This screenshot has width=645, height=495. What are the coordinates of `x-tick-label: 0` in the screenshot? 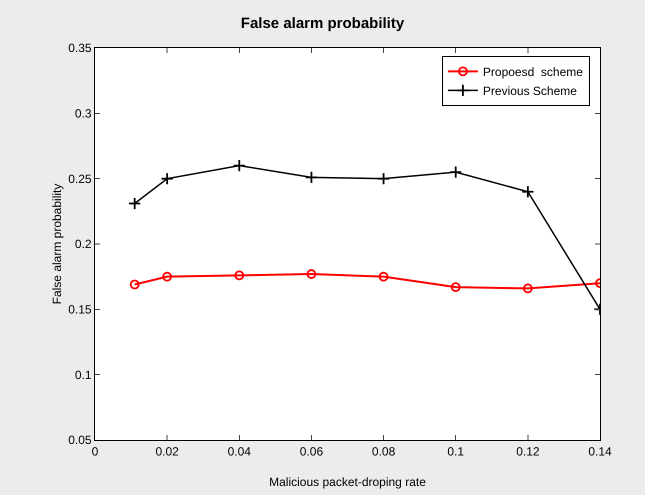 It's located at (95, 451).